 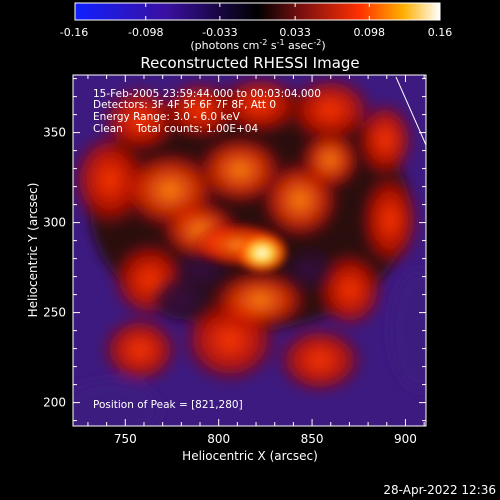 What do you see at coordinates (440, 32) in the screenshot?
I see `colorbar-tick-label: 0.16` at bounding box center [440, 32].